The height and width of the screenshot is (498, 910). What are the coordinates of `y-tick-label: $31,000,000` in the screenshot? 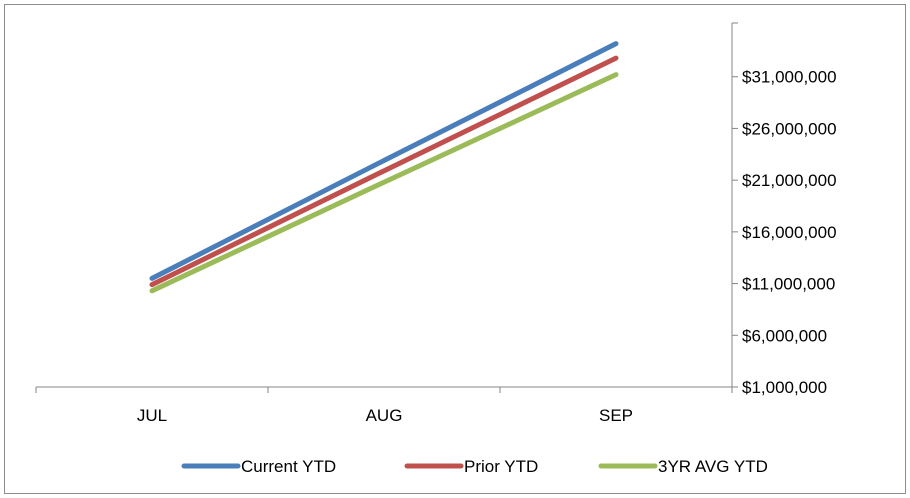 It's located at (789, 77).